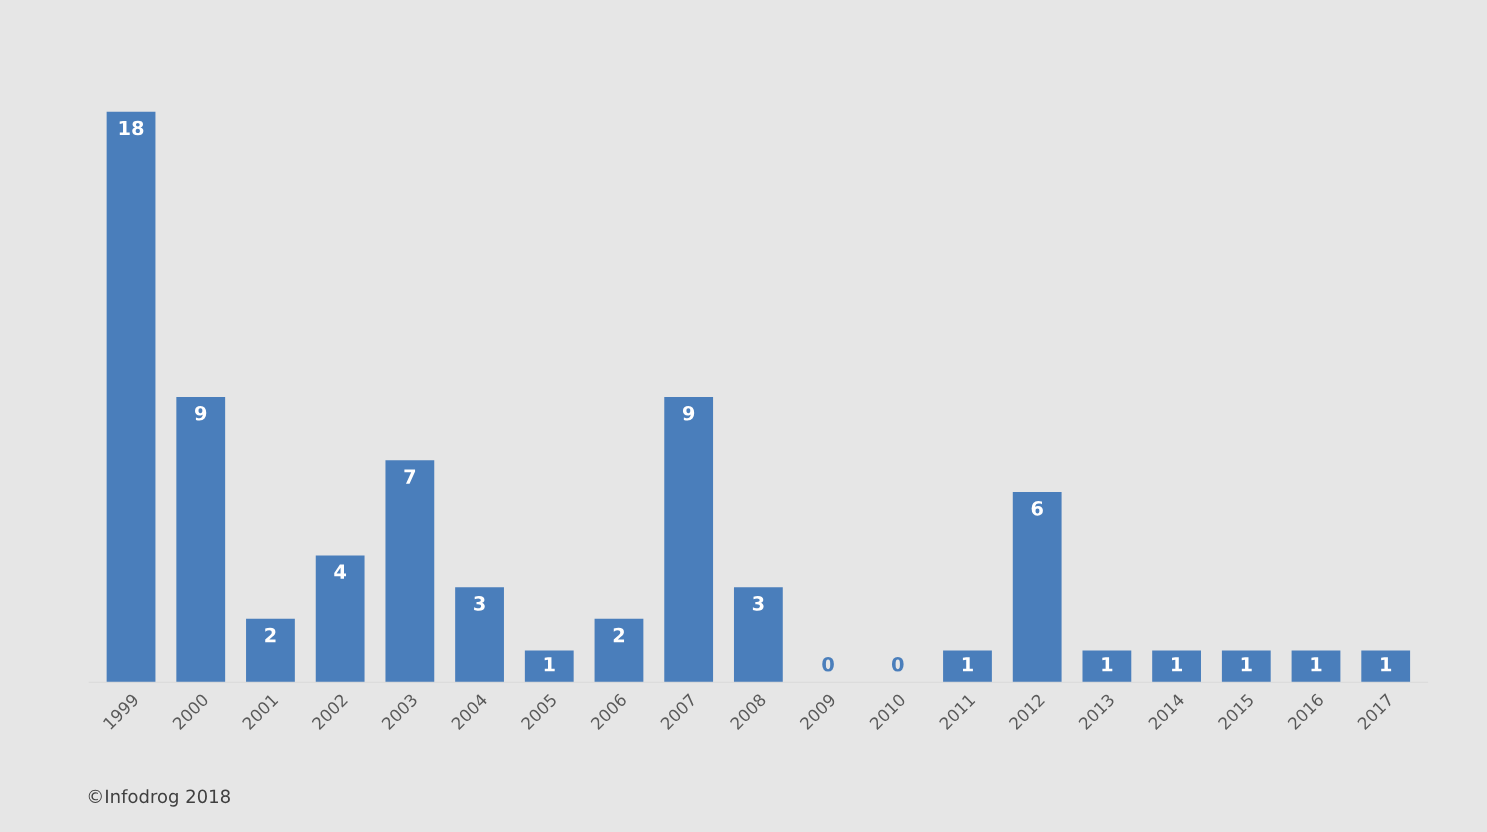  I want to click on data-label: 7, so click(410, 476).